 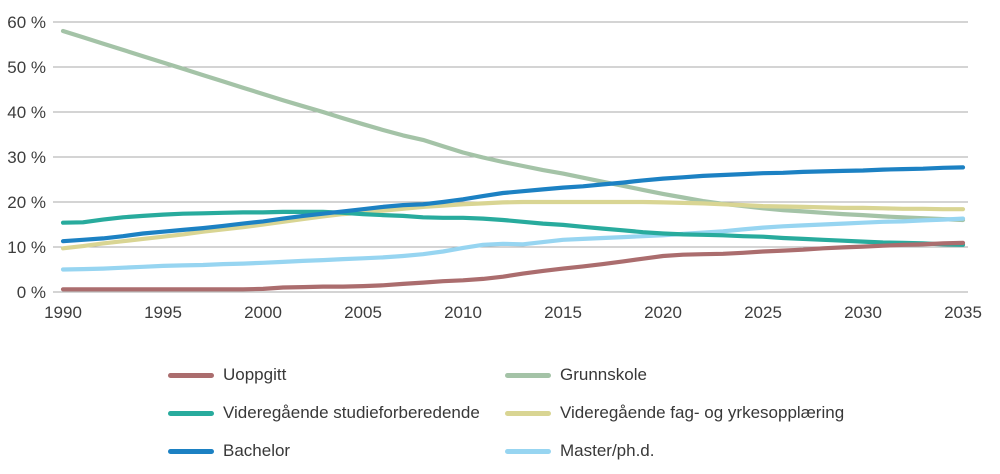 What do you see at coordinates (963, 312) in the screenshot?
I see `x-axis-tick-label: 2035` at bounding box center [963, 312].